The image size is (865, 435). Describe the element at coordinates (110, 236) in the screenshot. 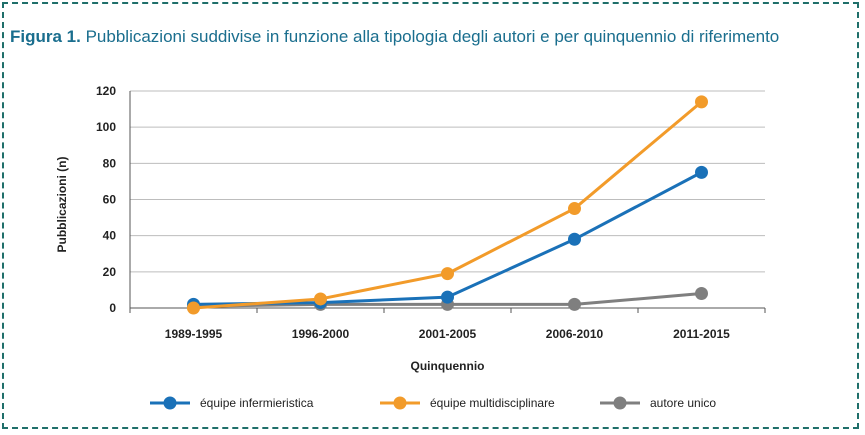

I see `y-tick-label: 40` at that location.